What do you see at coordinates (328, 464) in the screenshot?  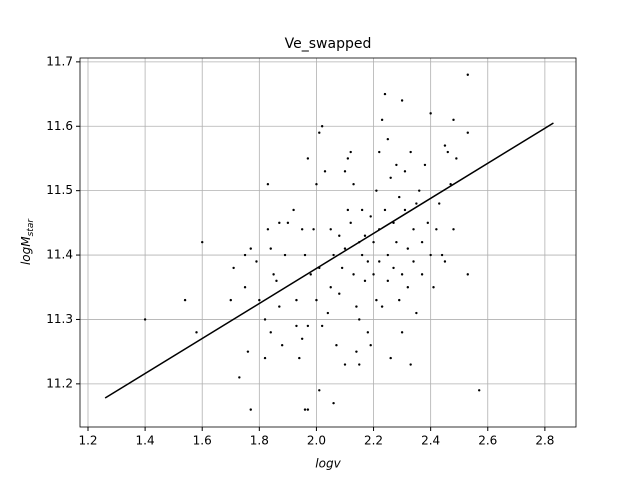 I see `x-axis-label: logv` at bounding box center [328, 464].